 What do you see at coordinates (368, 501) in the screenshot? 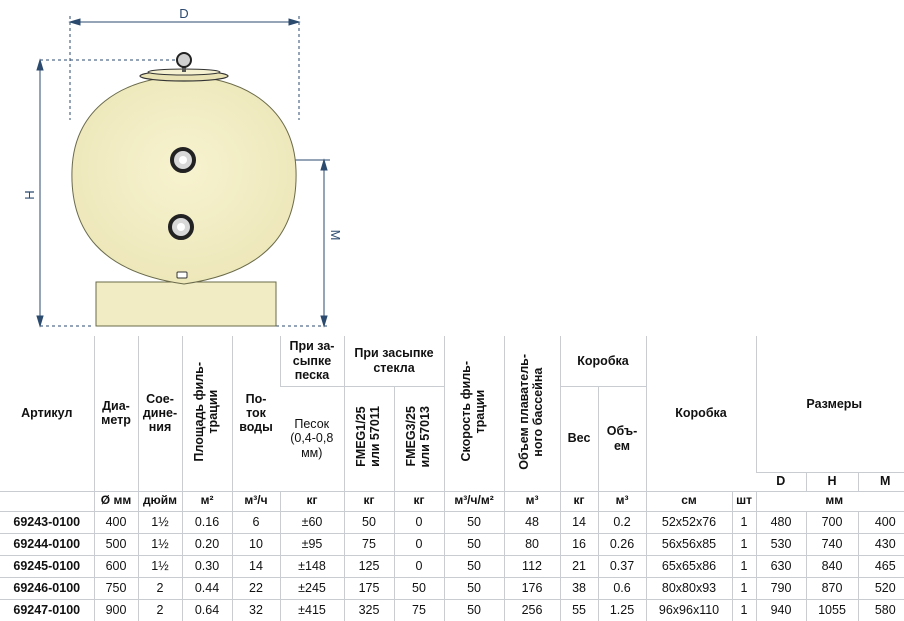
I see `unit-fmeg1: кг` at bounding box center [368, 501].